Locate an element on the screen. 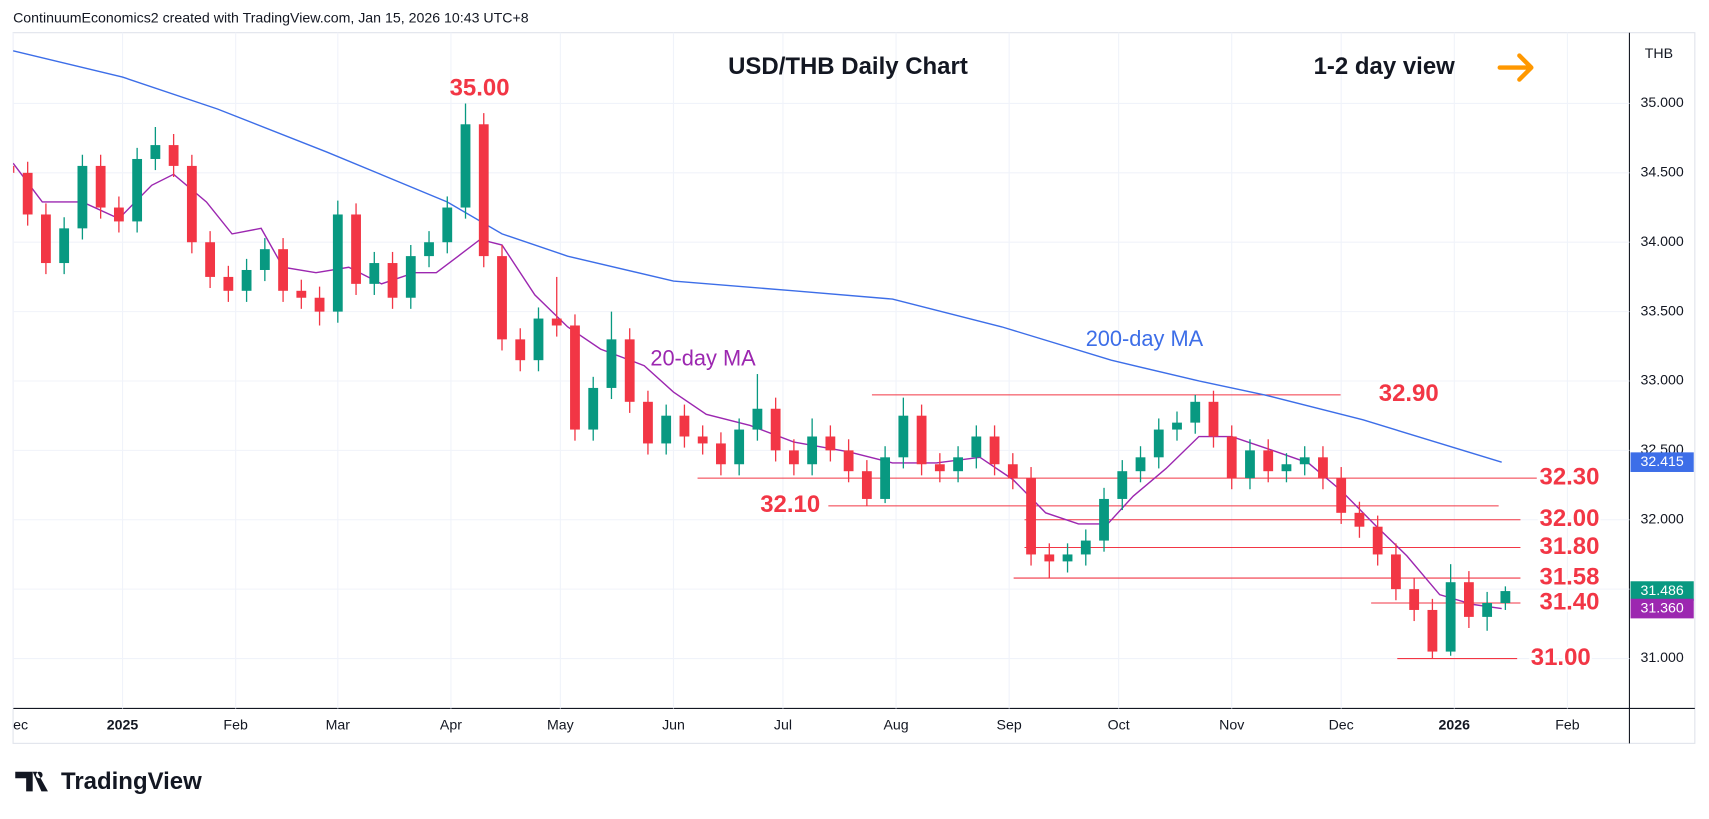  series-label: 200-day MA is located at coordinates (1145, 338).